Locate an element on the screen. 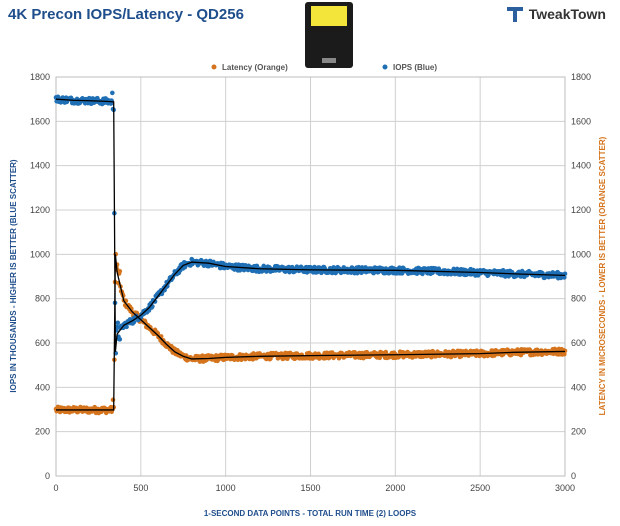 The image size is (620, 526). y-tick-right: 400 is located at coordinates (578, 387).